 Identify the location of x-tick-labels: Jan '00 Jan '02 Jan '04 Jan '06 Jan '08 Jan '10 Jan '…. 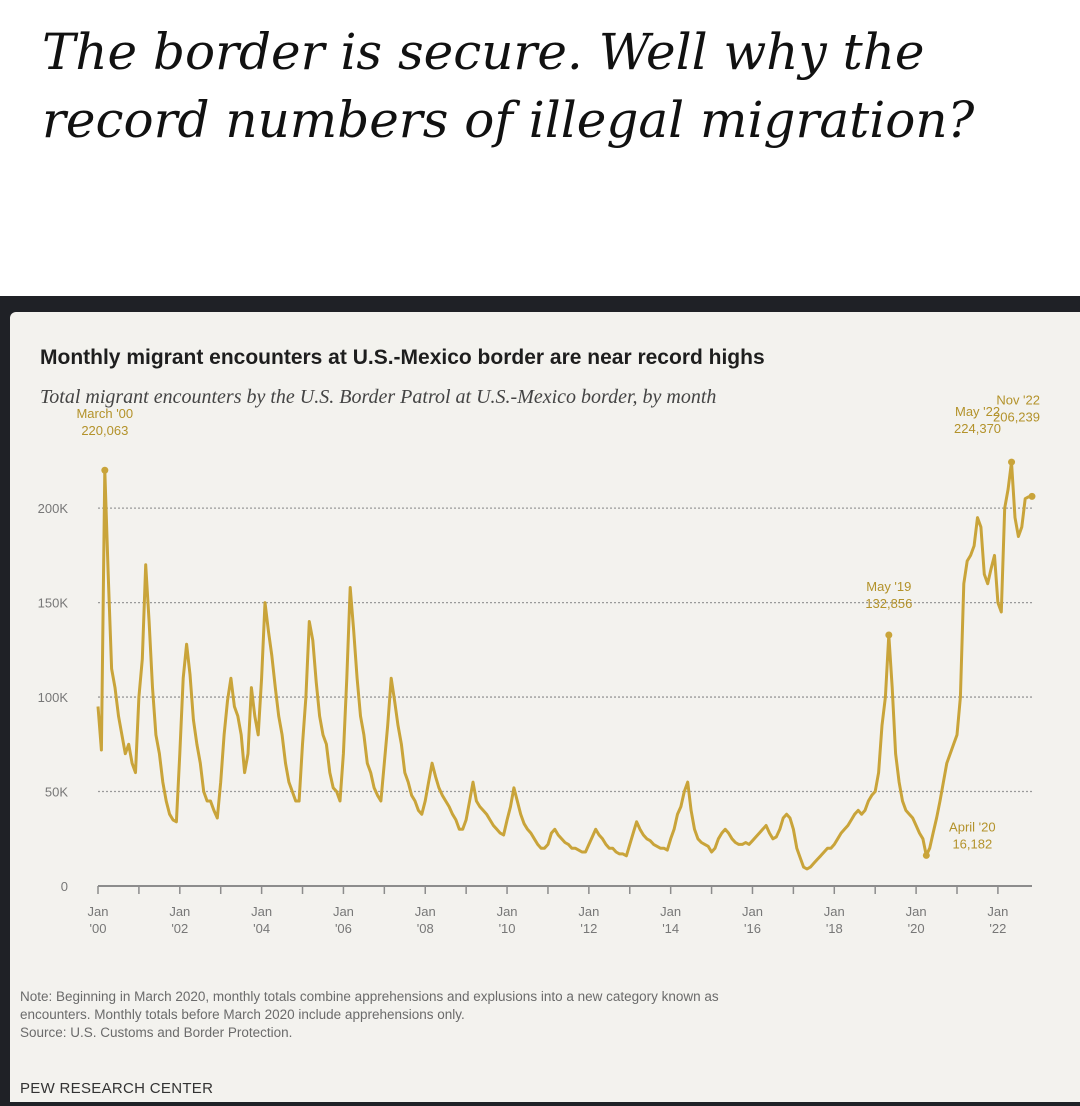
(548, 920).